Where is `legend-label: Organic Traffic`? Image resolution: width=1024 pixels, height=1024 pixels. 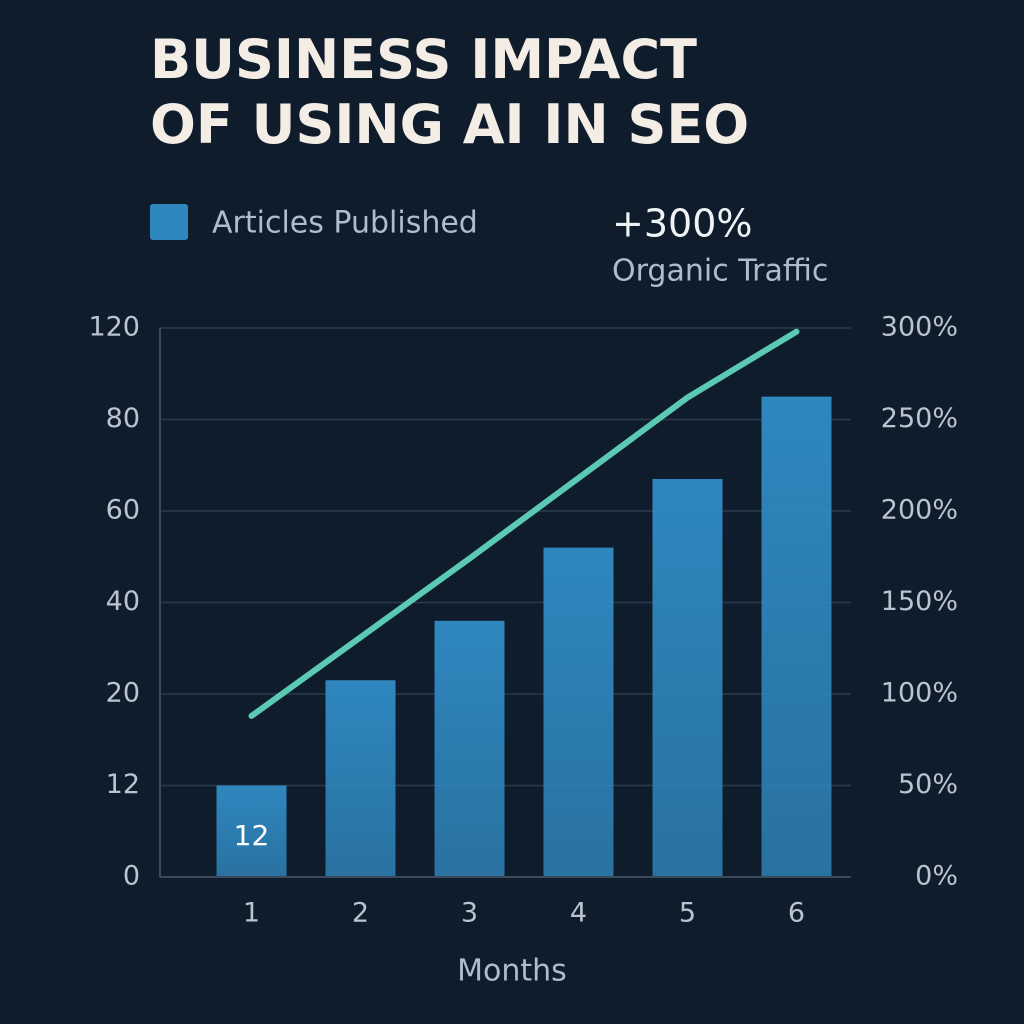
legend-label: Organic Traffic is located at coordinates (720, 271).